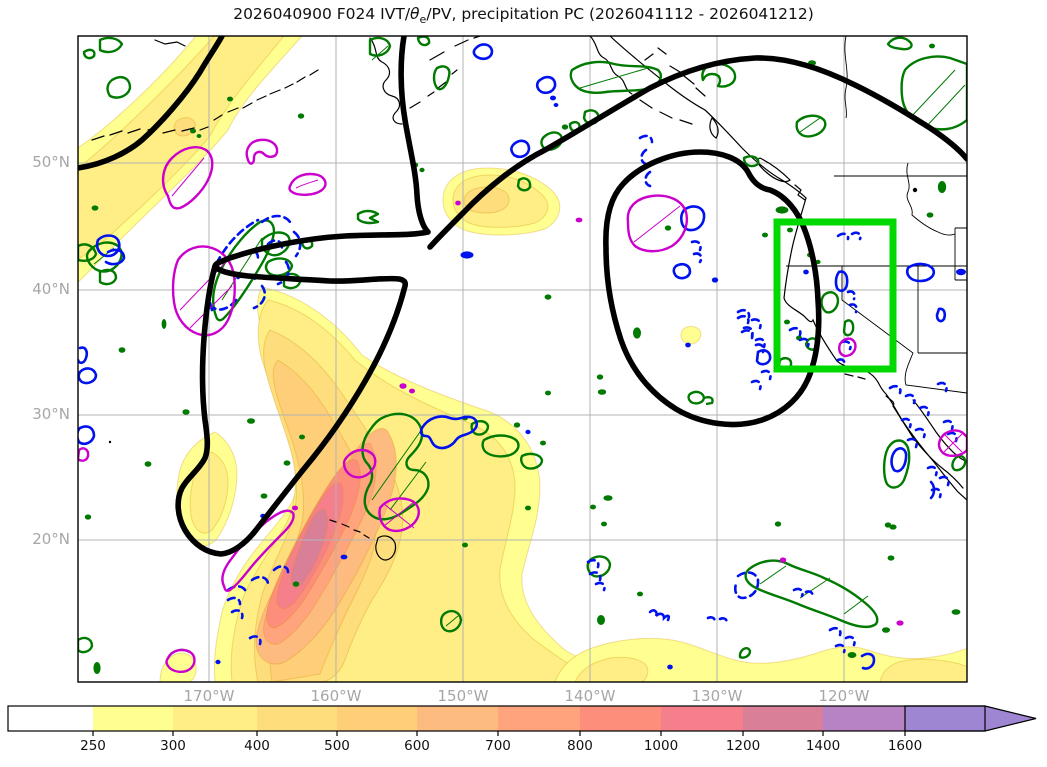 The width and height of the screenshot is (1047, 767). Describe the element at coordinates (51, 289) in the screenshot. I see `y-tick-label: 40°N` at that location.